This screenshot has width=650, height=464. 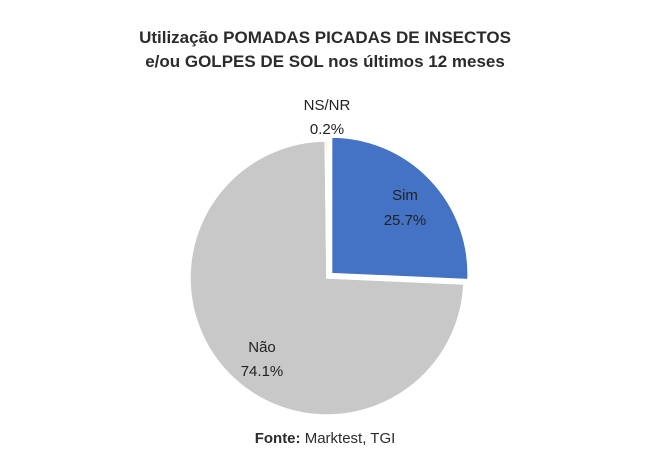 I want to click on source-note: Fonte: Marktest, TGI, so click(x=325, y=438).